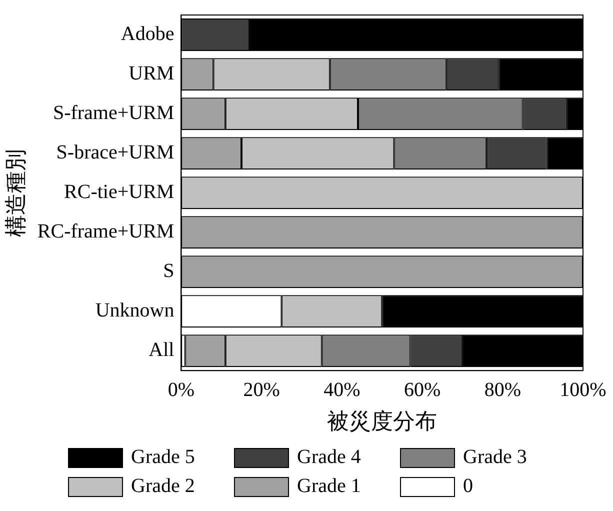 This screenshot has height=511, width=613. Describe the element at coordinates (382, 421) in the screenshot. I see `x-axis-title: 被災度分布` at that location.